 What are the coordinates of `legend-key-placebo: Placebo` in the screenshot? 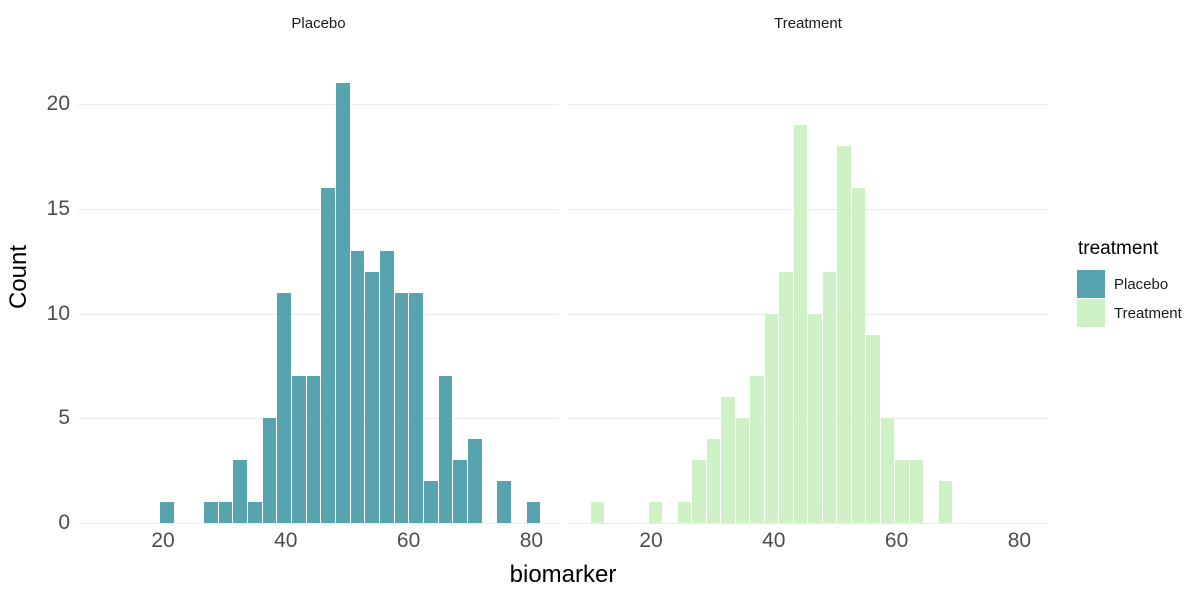 It's located at (1137, 284).